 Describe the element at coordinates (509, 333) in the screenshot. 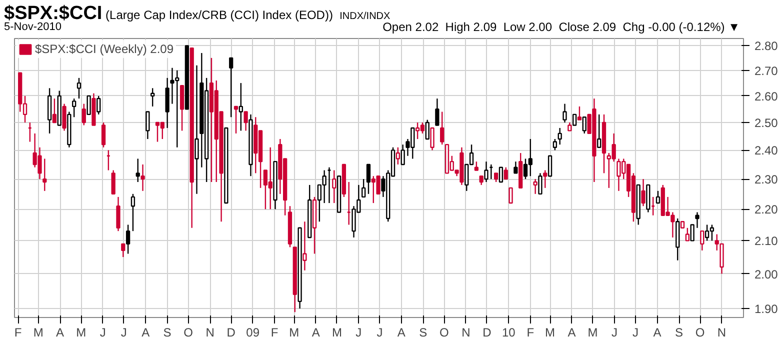

I see `x-tick-label: 10` at that location.